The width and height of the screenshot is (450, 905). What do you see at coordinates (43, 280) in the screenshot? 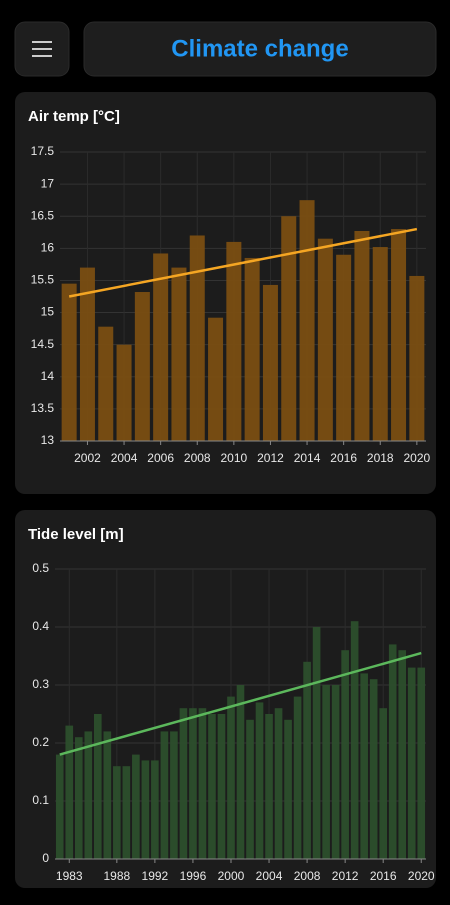
I see `y-tick-label: 15.5` at bounding box center [43, 280].